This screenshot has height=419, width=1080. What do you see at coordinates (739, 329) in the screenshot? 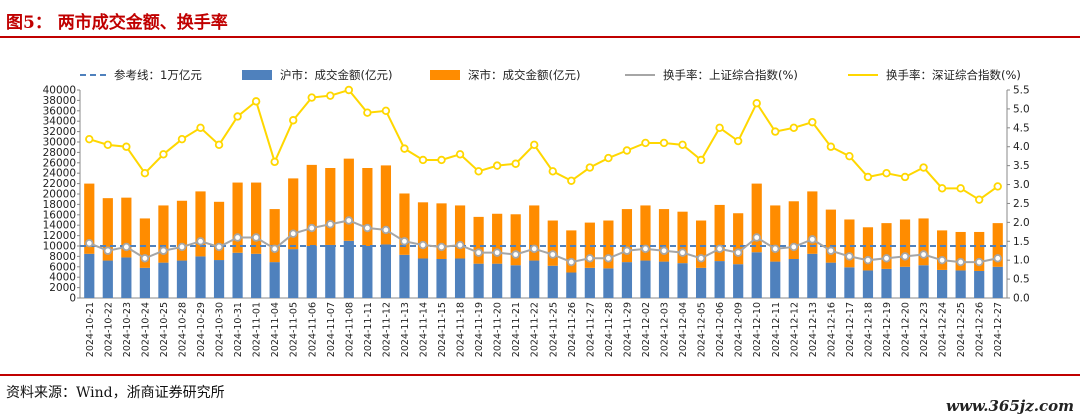
I see `x-tick-label: 2024-12-09` at bounding box center [739, 329].